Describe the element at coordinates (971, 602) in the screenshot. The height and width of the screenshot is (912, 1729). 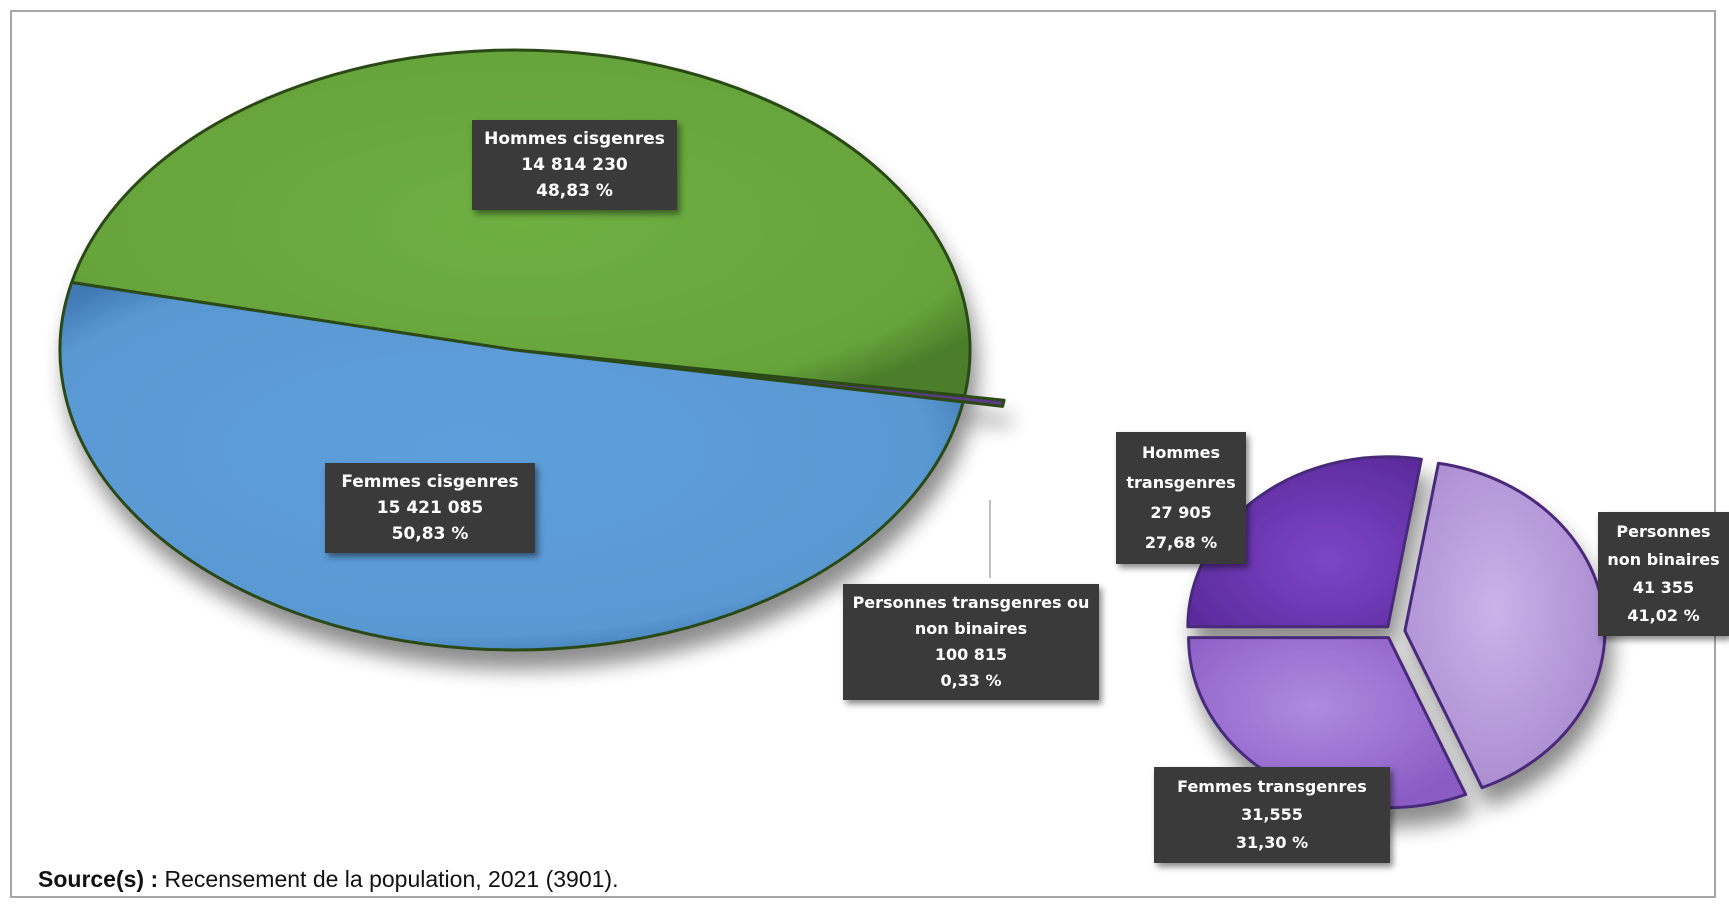
I see `label-name-line1: Personnes transgenres ou` at that location.